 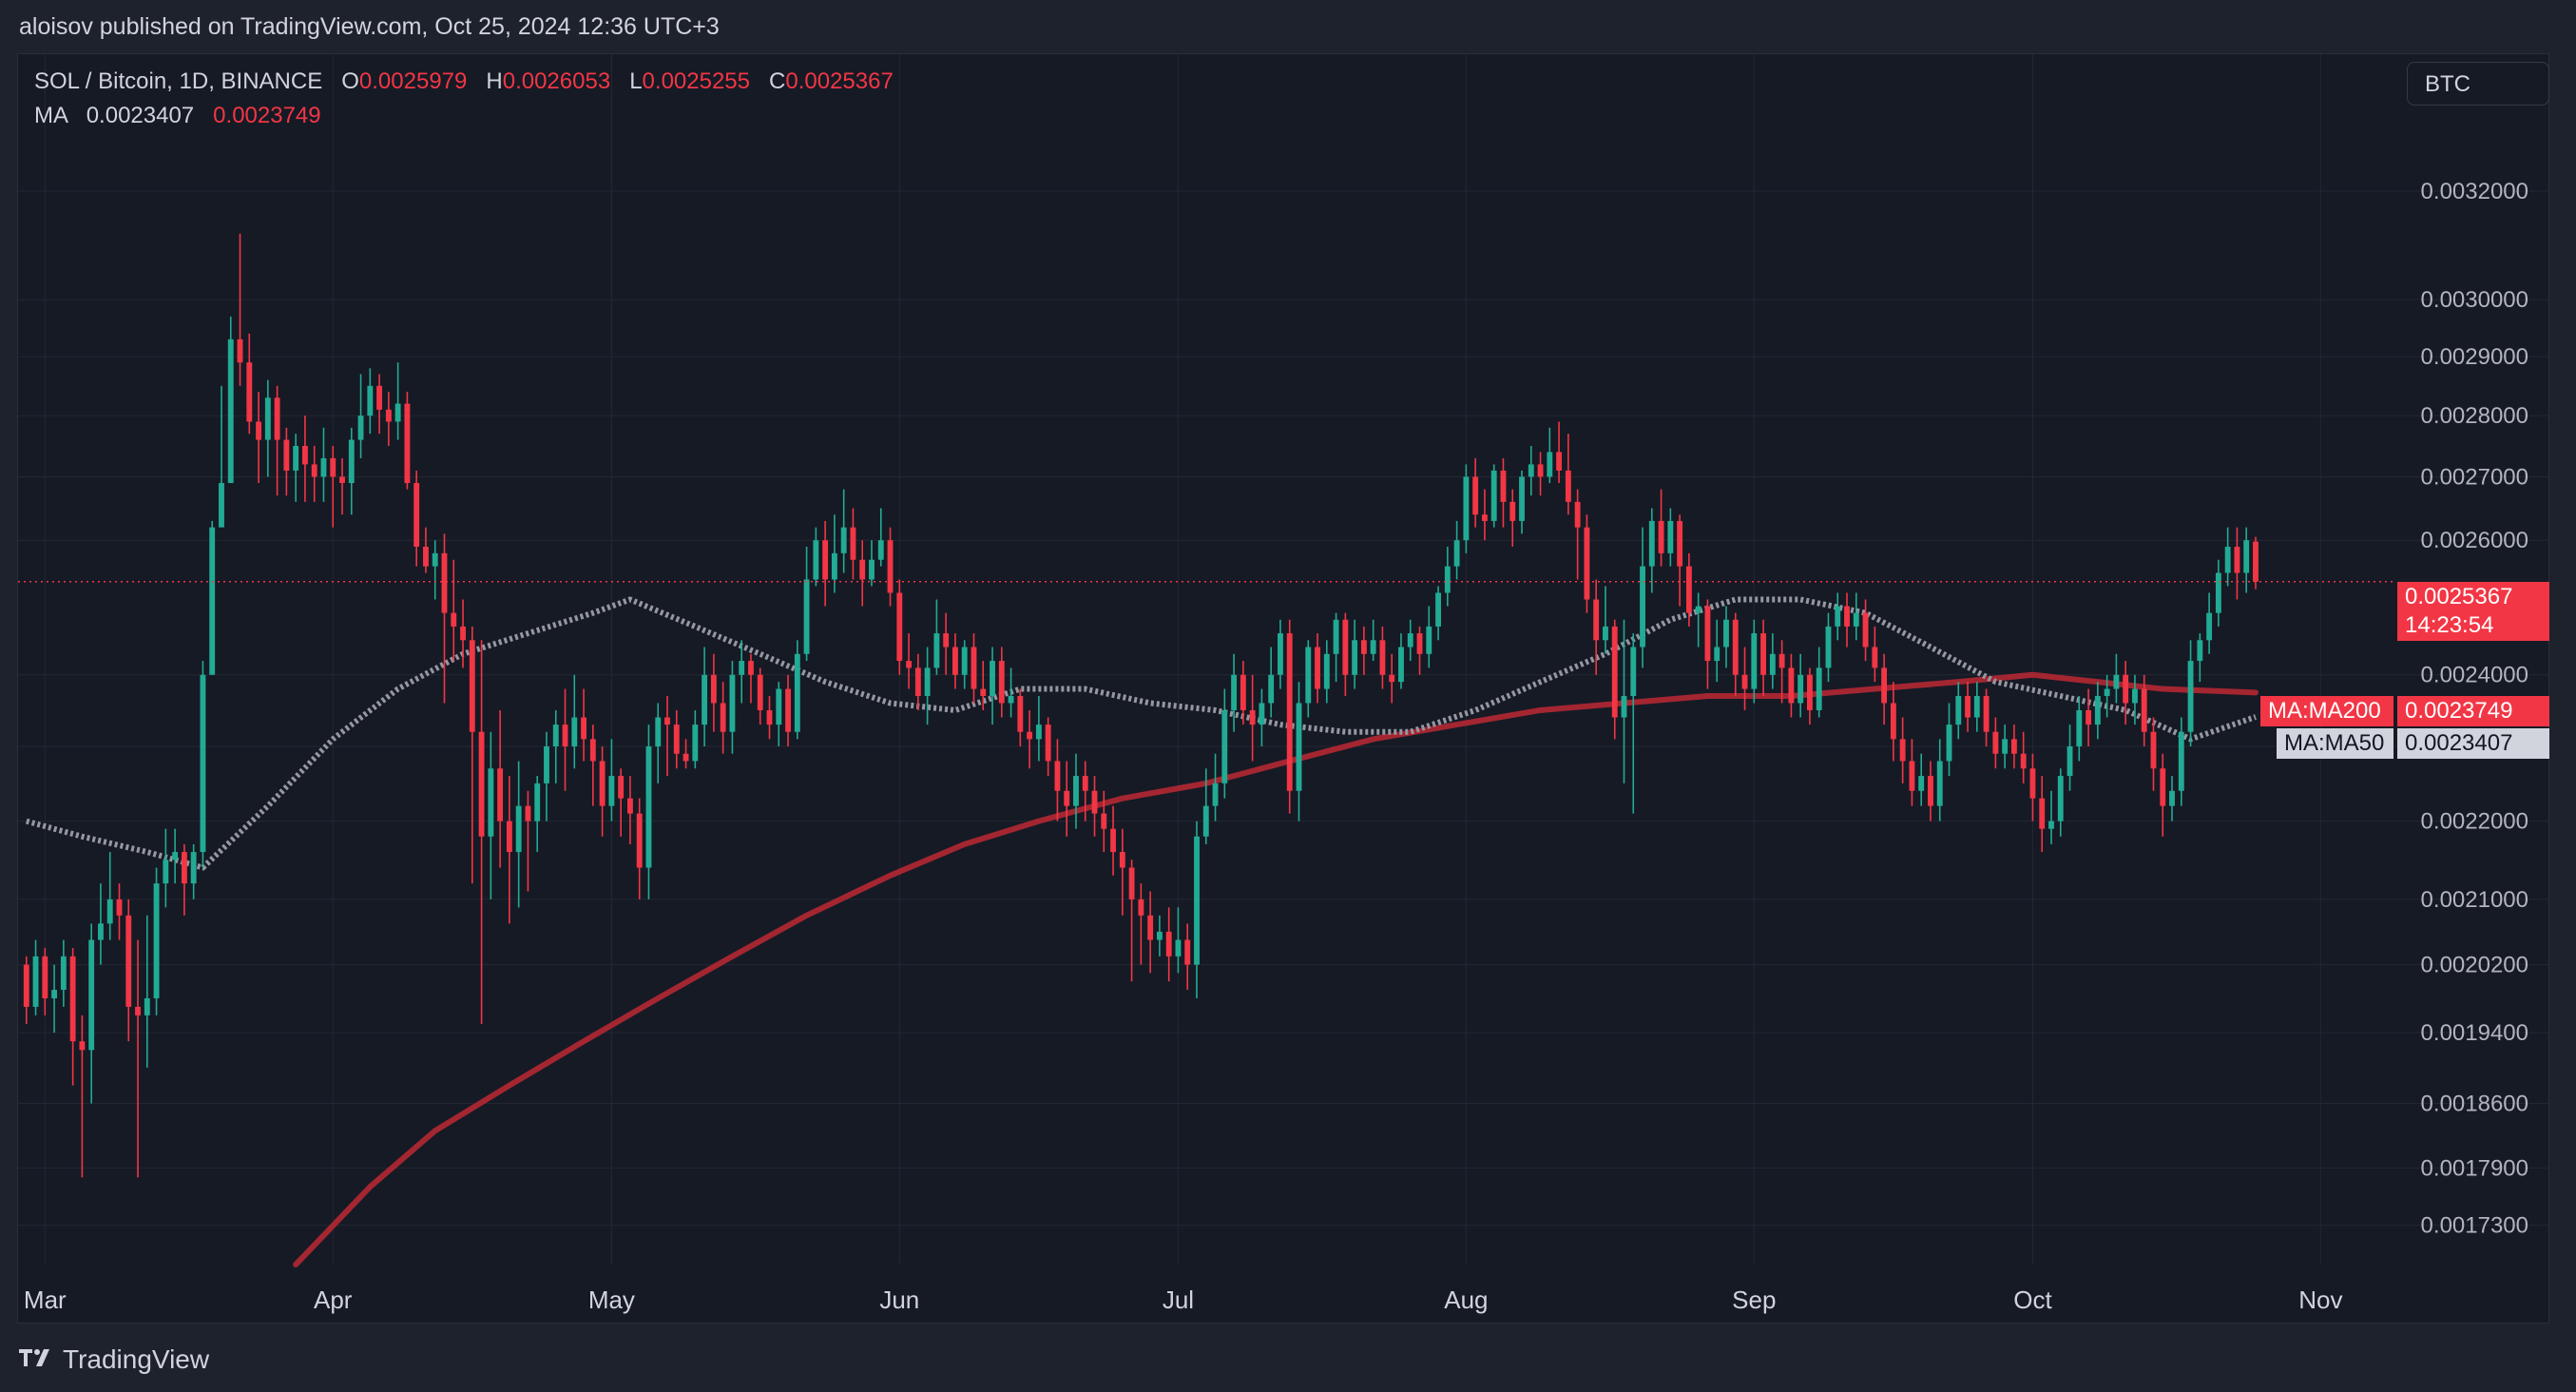 I want to click on open-value: 0.0025979, so click(x=413, y=81).